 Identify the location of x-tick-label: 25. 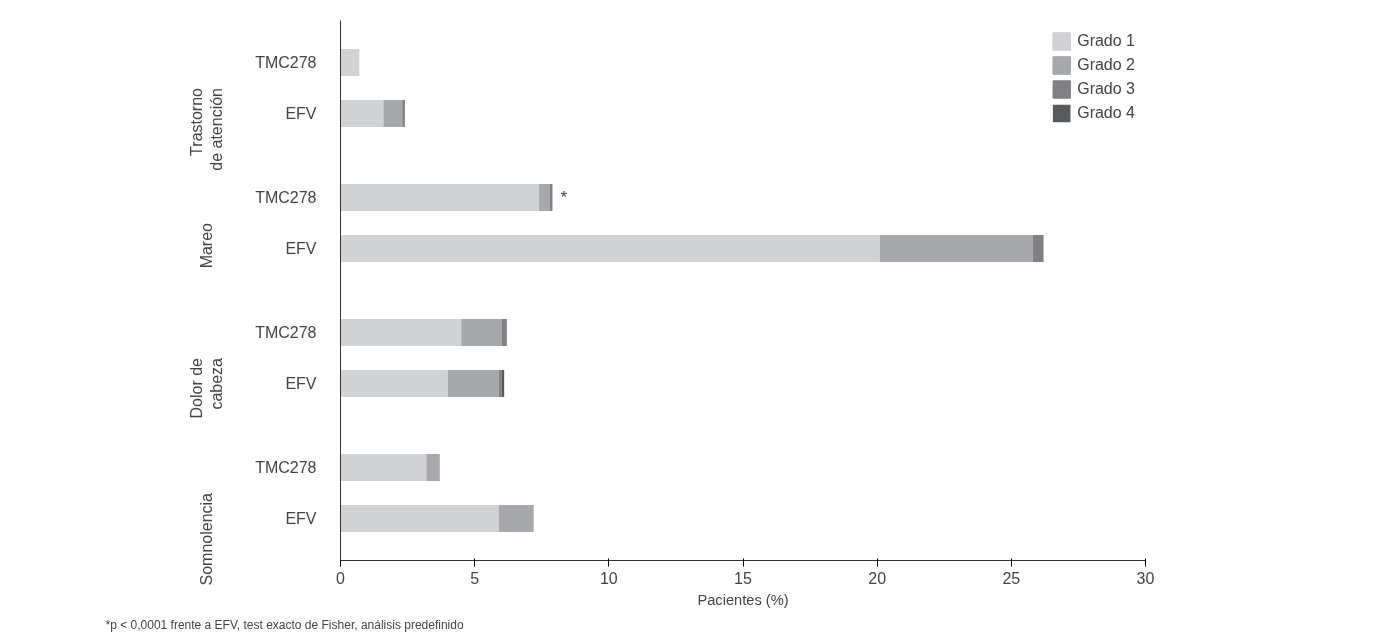
(1011, 578).